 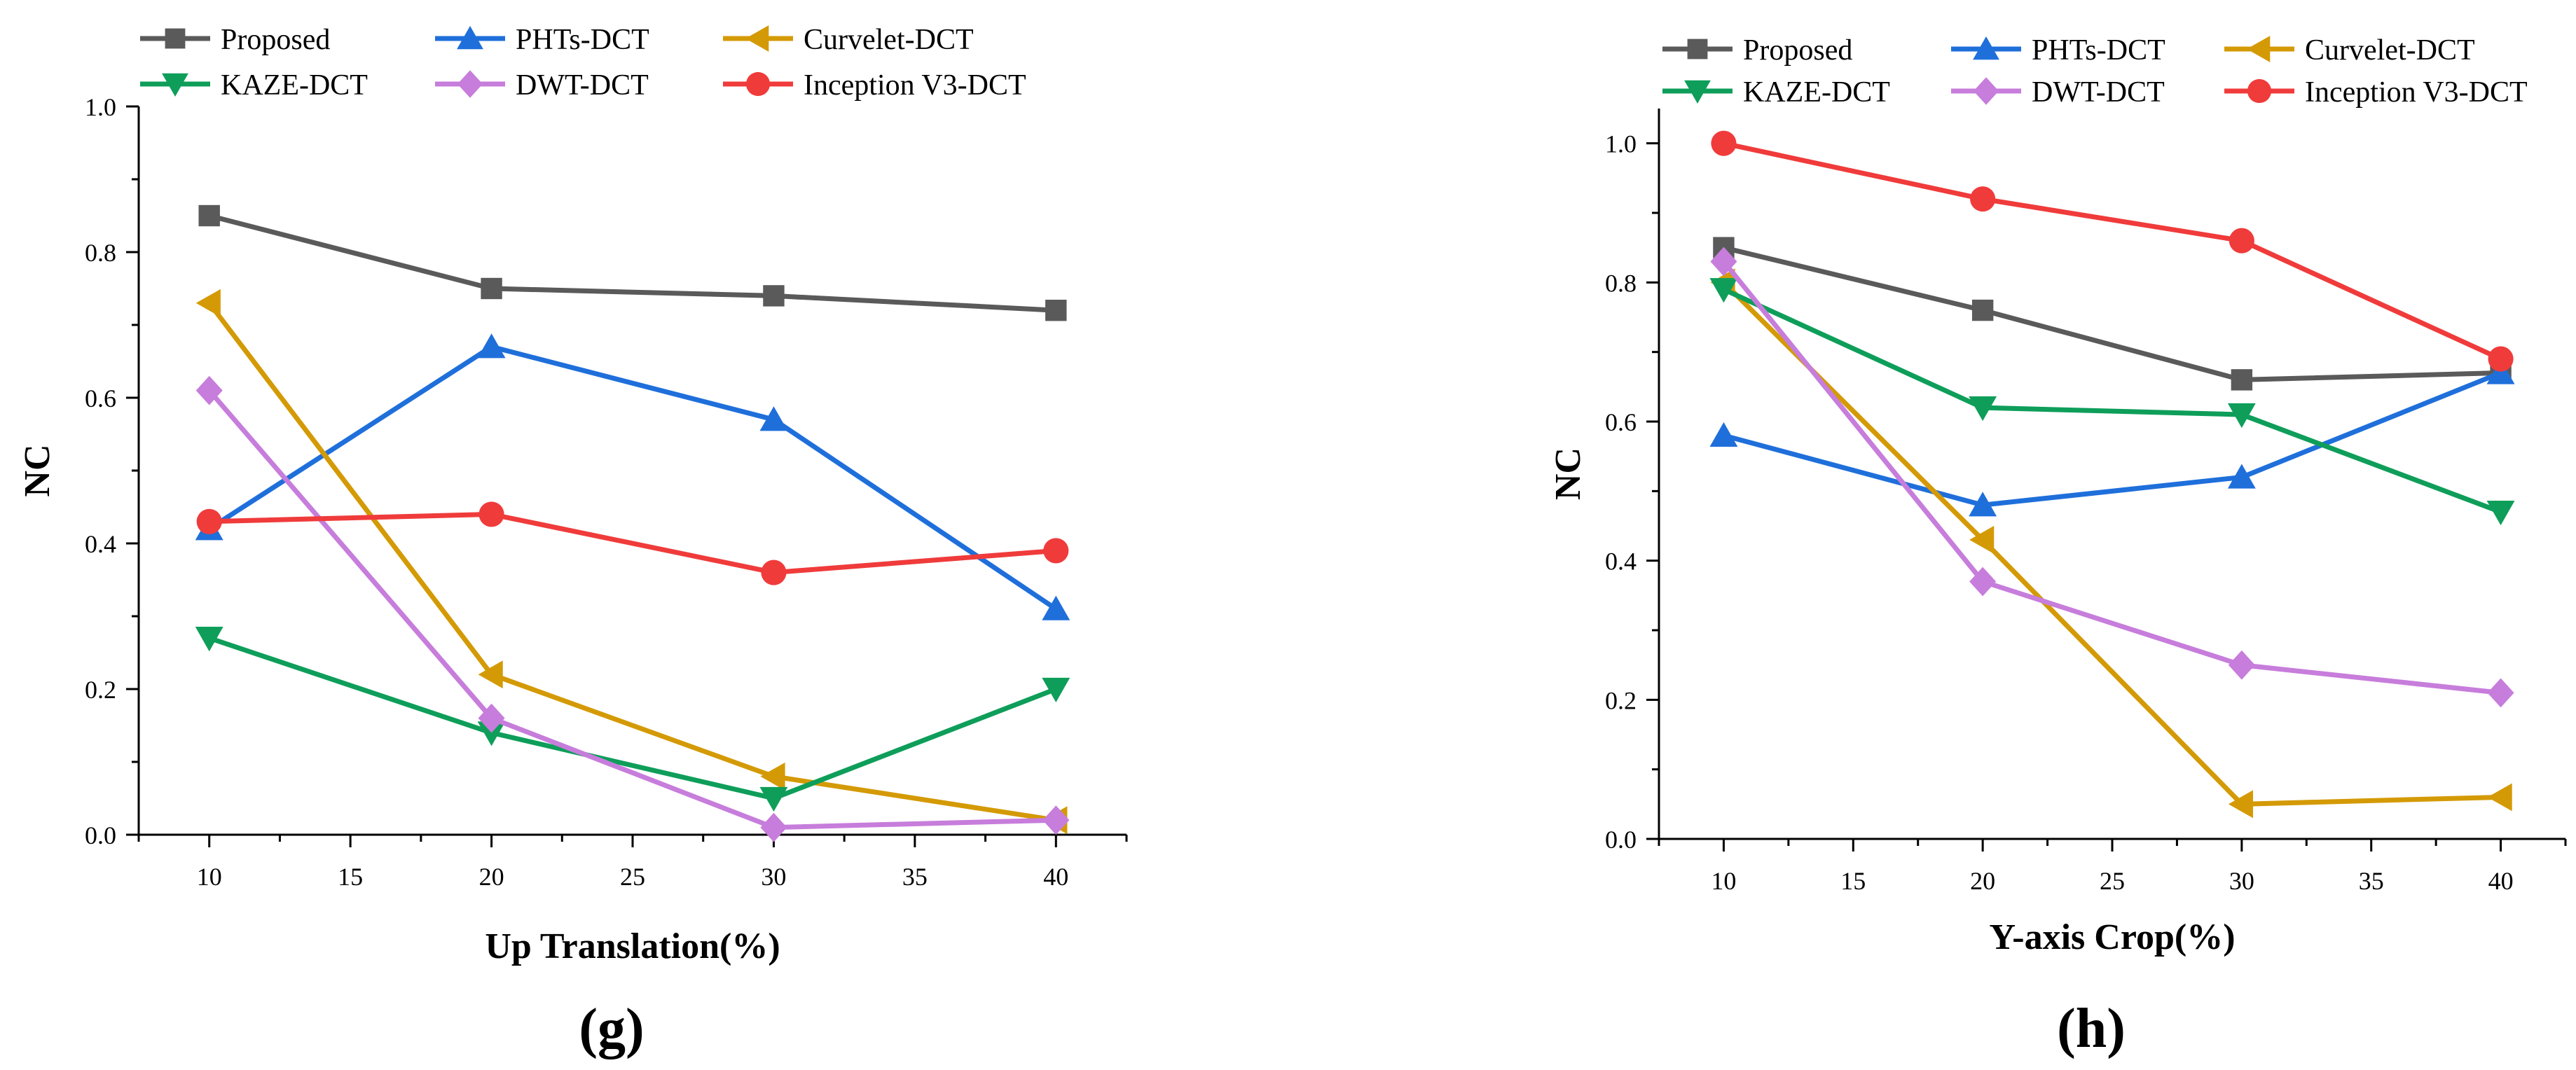 What do you see at coordinates (100, 253) in the screenshot?
I see `y-tick-label: 0.8` at bounding box center [100, 253].